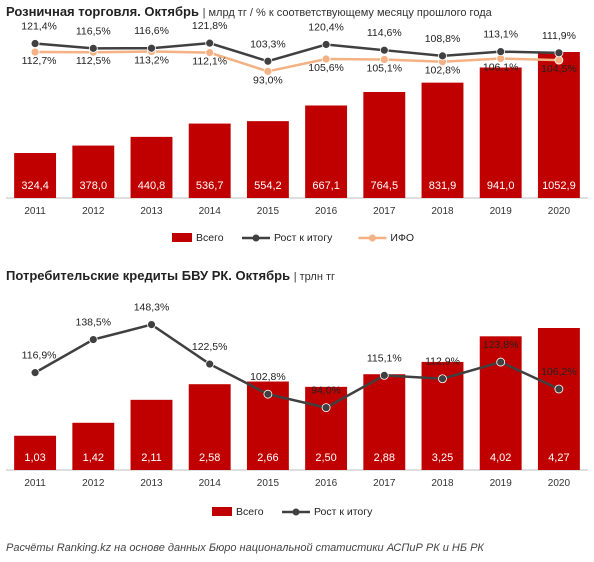  Describe the element at coordinates (34, 458) in the screenshot. I see `bar-value-label: 1,03` at that location.